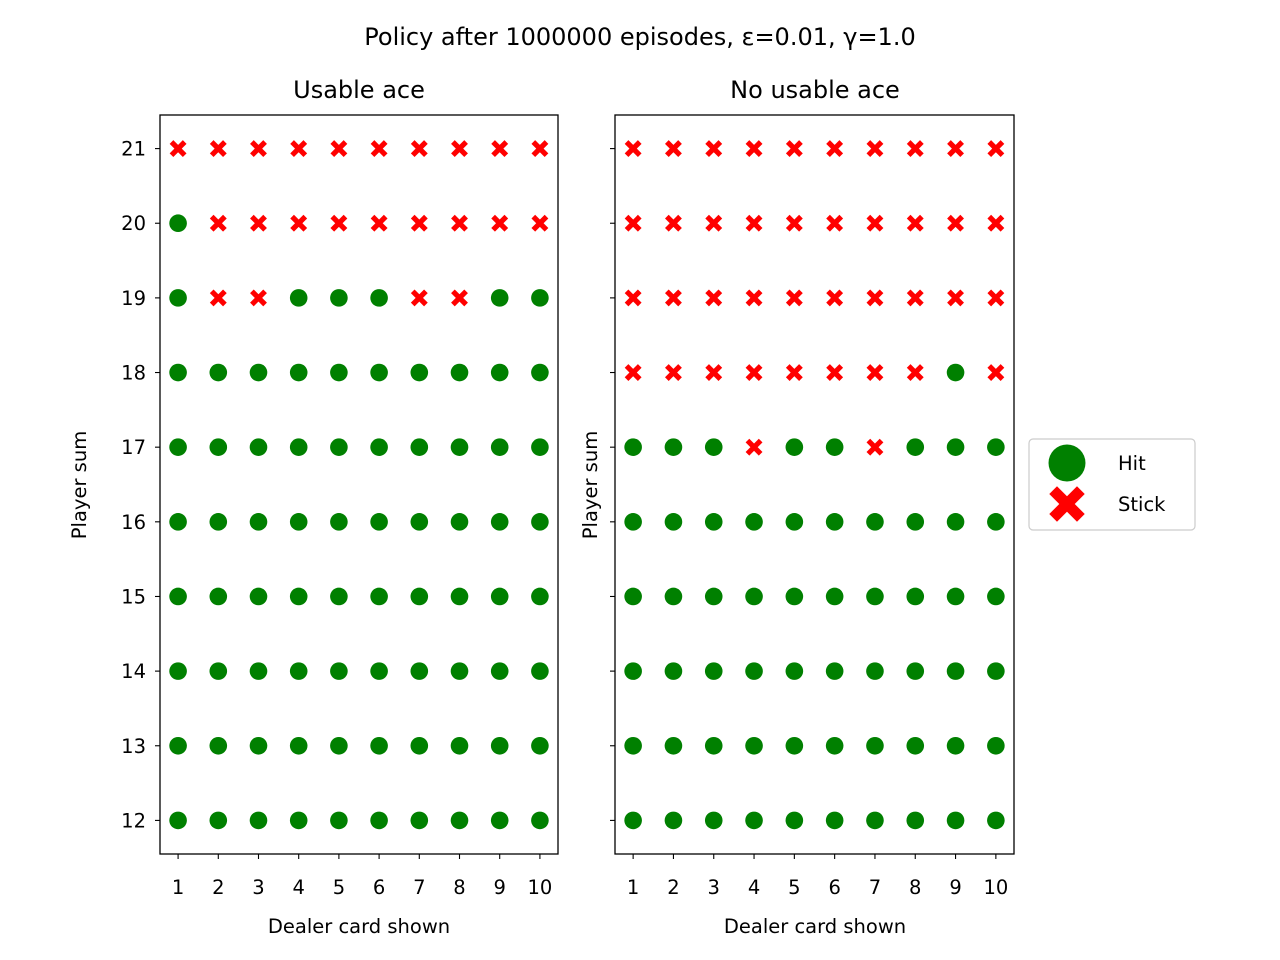 This screenshot has width=1280, height=960. Describe the element at coordinates (133, 373) in the screenshot. I see `y-tick-label: 18` at that location.